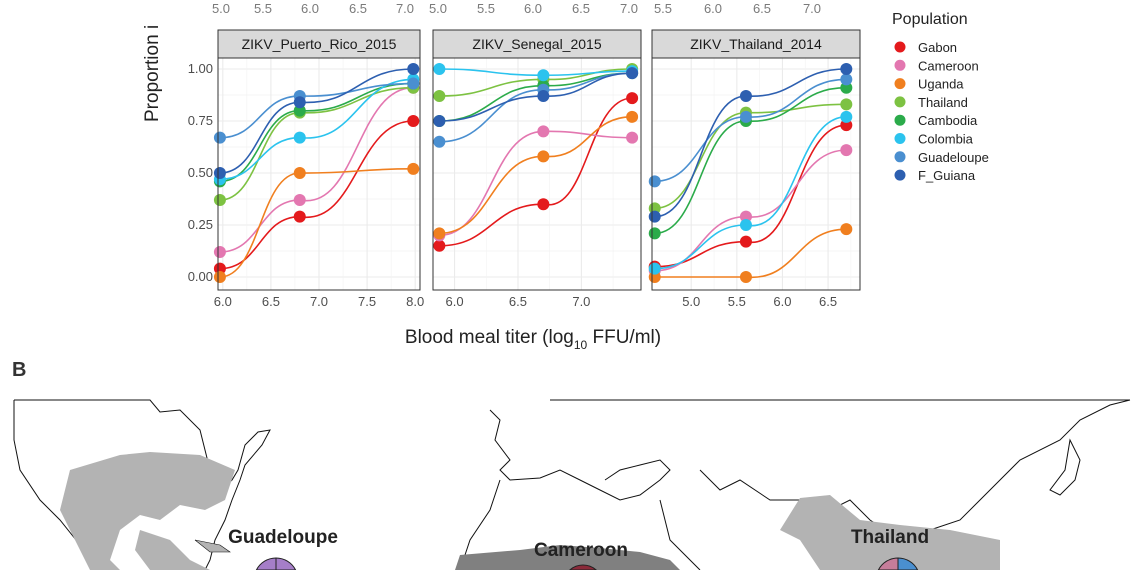  I want to click on central-america-range, so click(172, 550).